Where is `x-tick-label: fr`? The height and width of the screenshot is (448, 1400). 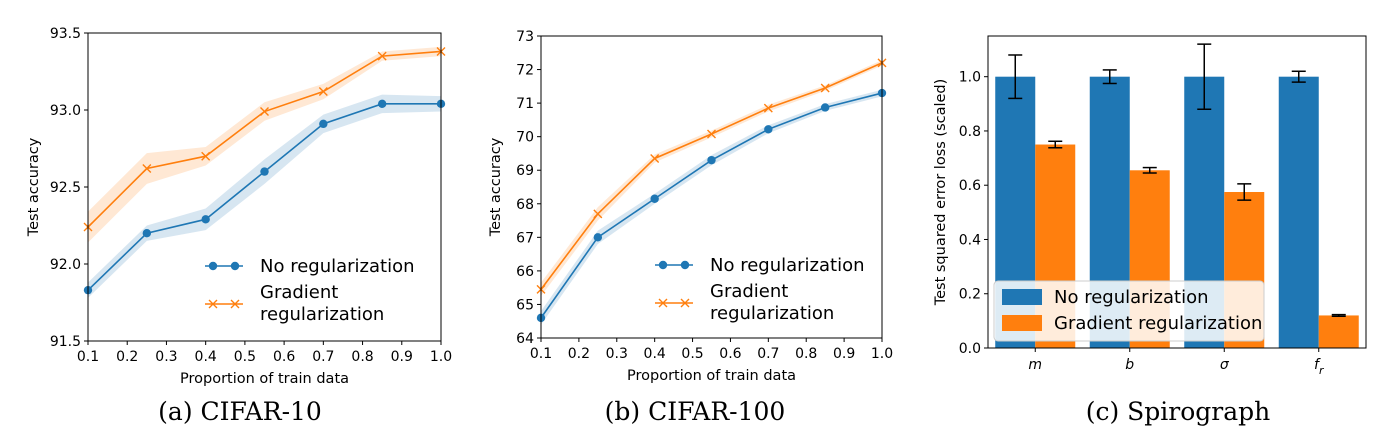
x-tick-label: fr is located at coordinates (1319, 367).